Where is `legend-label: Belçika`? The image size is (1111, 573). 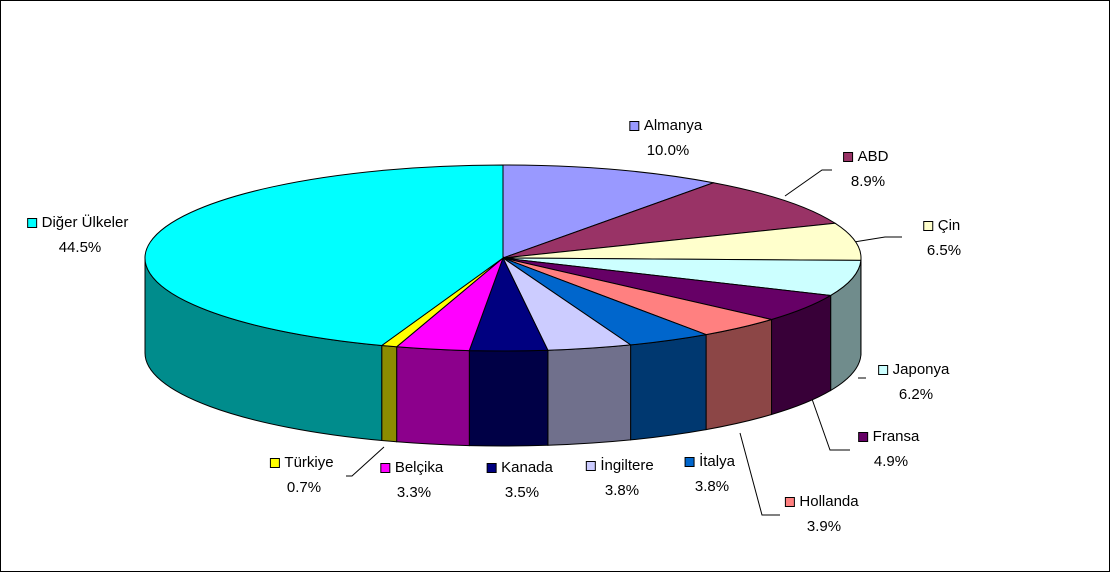
legend-label: Belçika is located at coordinates (419, 467).